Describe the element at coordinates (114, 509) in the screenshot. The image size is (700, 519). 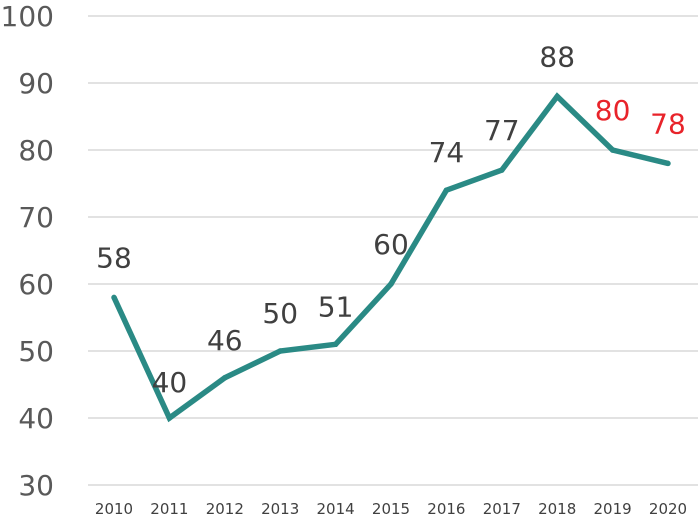
I see `x-tick-label: 2010` at that location.